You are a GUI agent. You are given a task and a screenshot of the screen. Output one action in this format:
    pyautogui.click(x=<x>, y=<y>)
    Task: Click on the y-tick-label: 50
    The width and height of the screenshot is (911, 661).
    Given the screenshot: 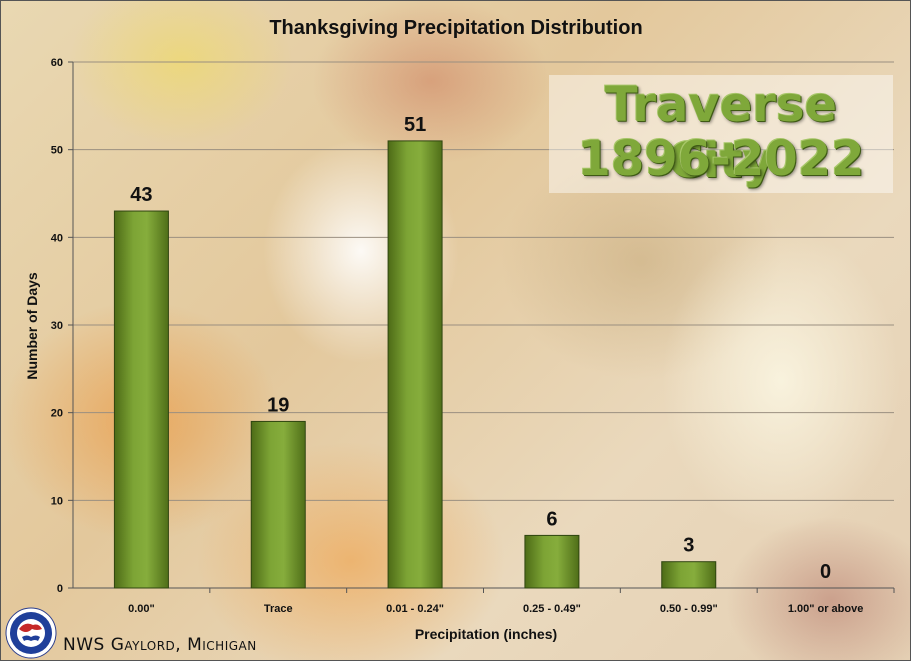 What is the action you would take?
    pyautogui.click(x=57, y=151)
    